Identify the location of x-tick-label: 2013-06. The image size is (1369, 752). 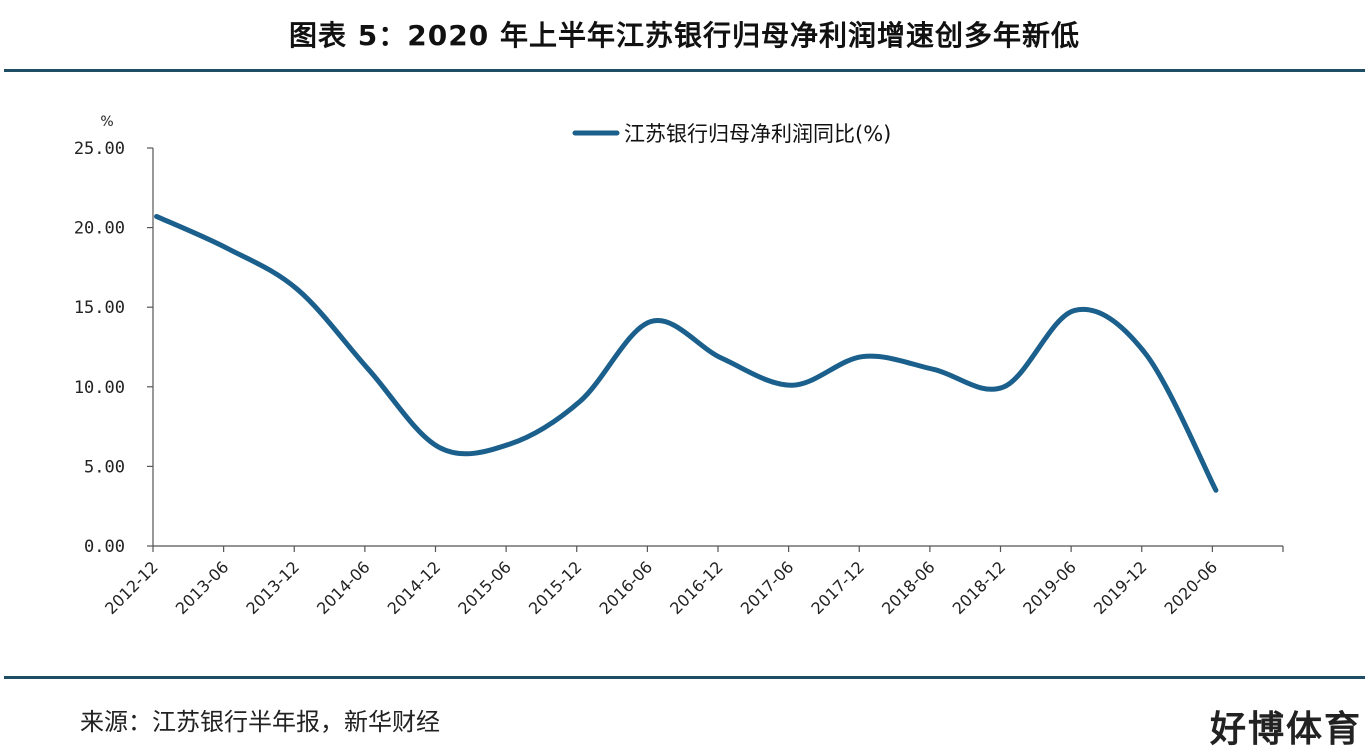
(202, 587).